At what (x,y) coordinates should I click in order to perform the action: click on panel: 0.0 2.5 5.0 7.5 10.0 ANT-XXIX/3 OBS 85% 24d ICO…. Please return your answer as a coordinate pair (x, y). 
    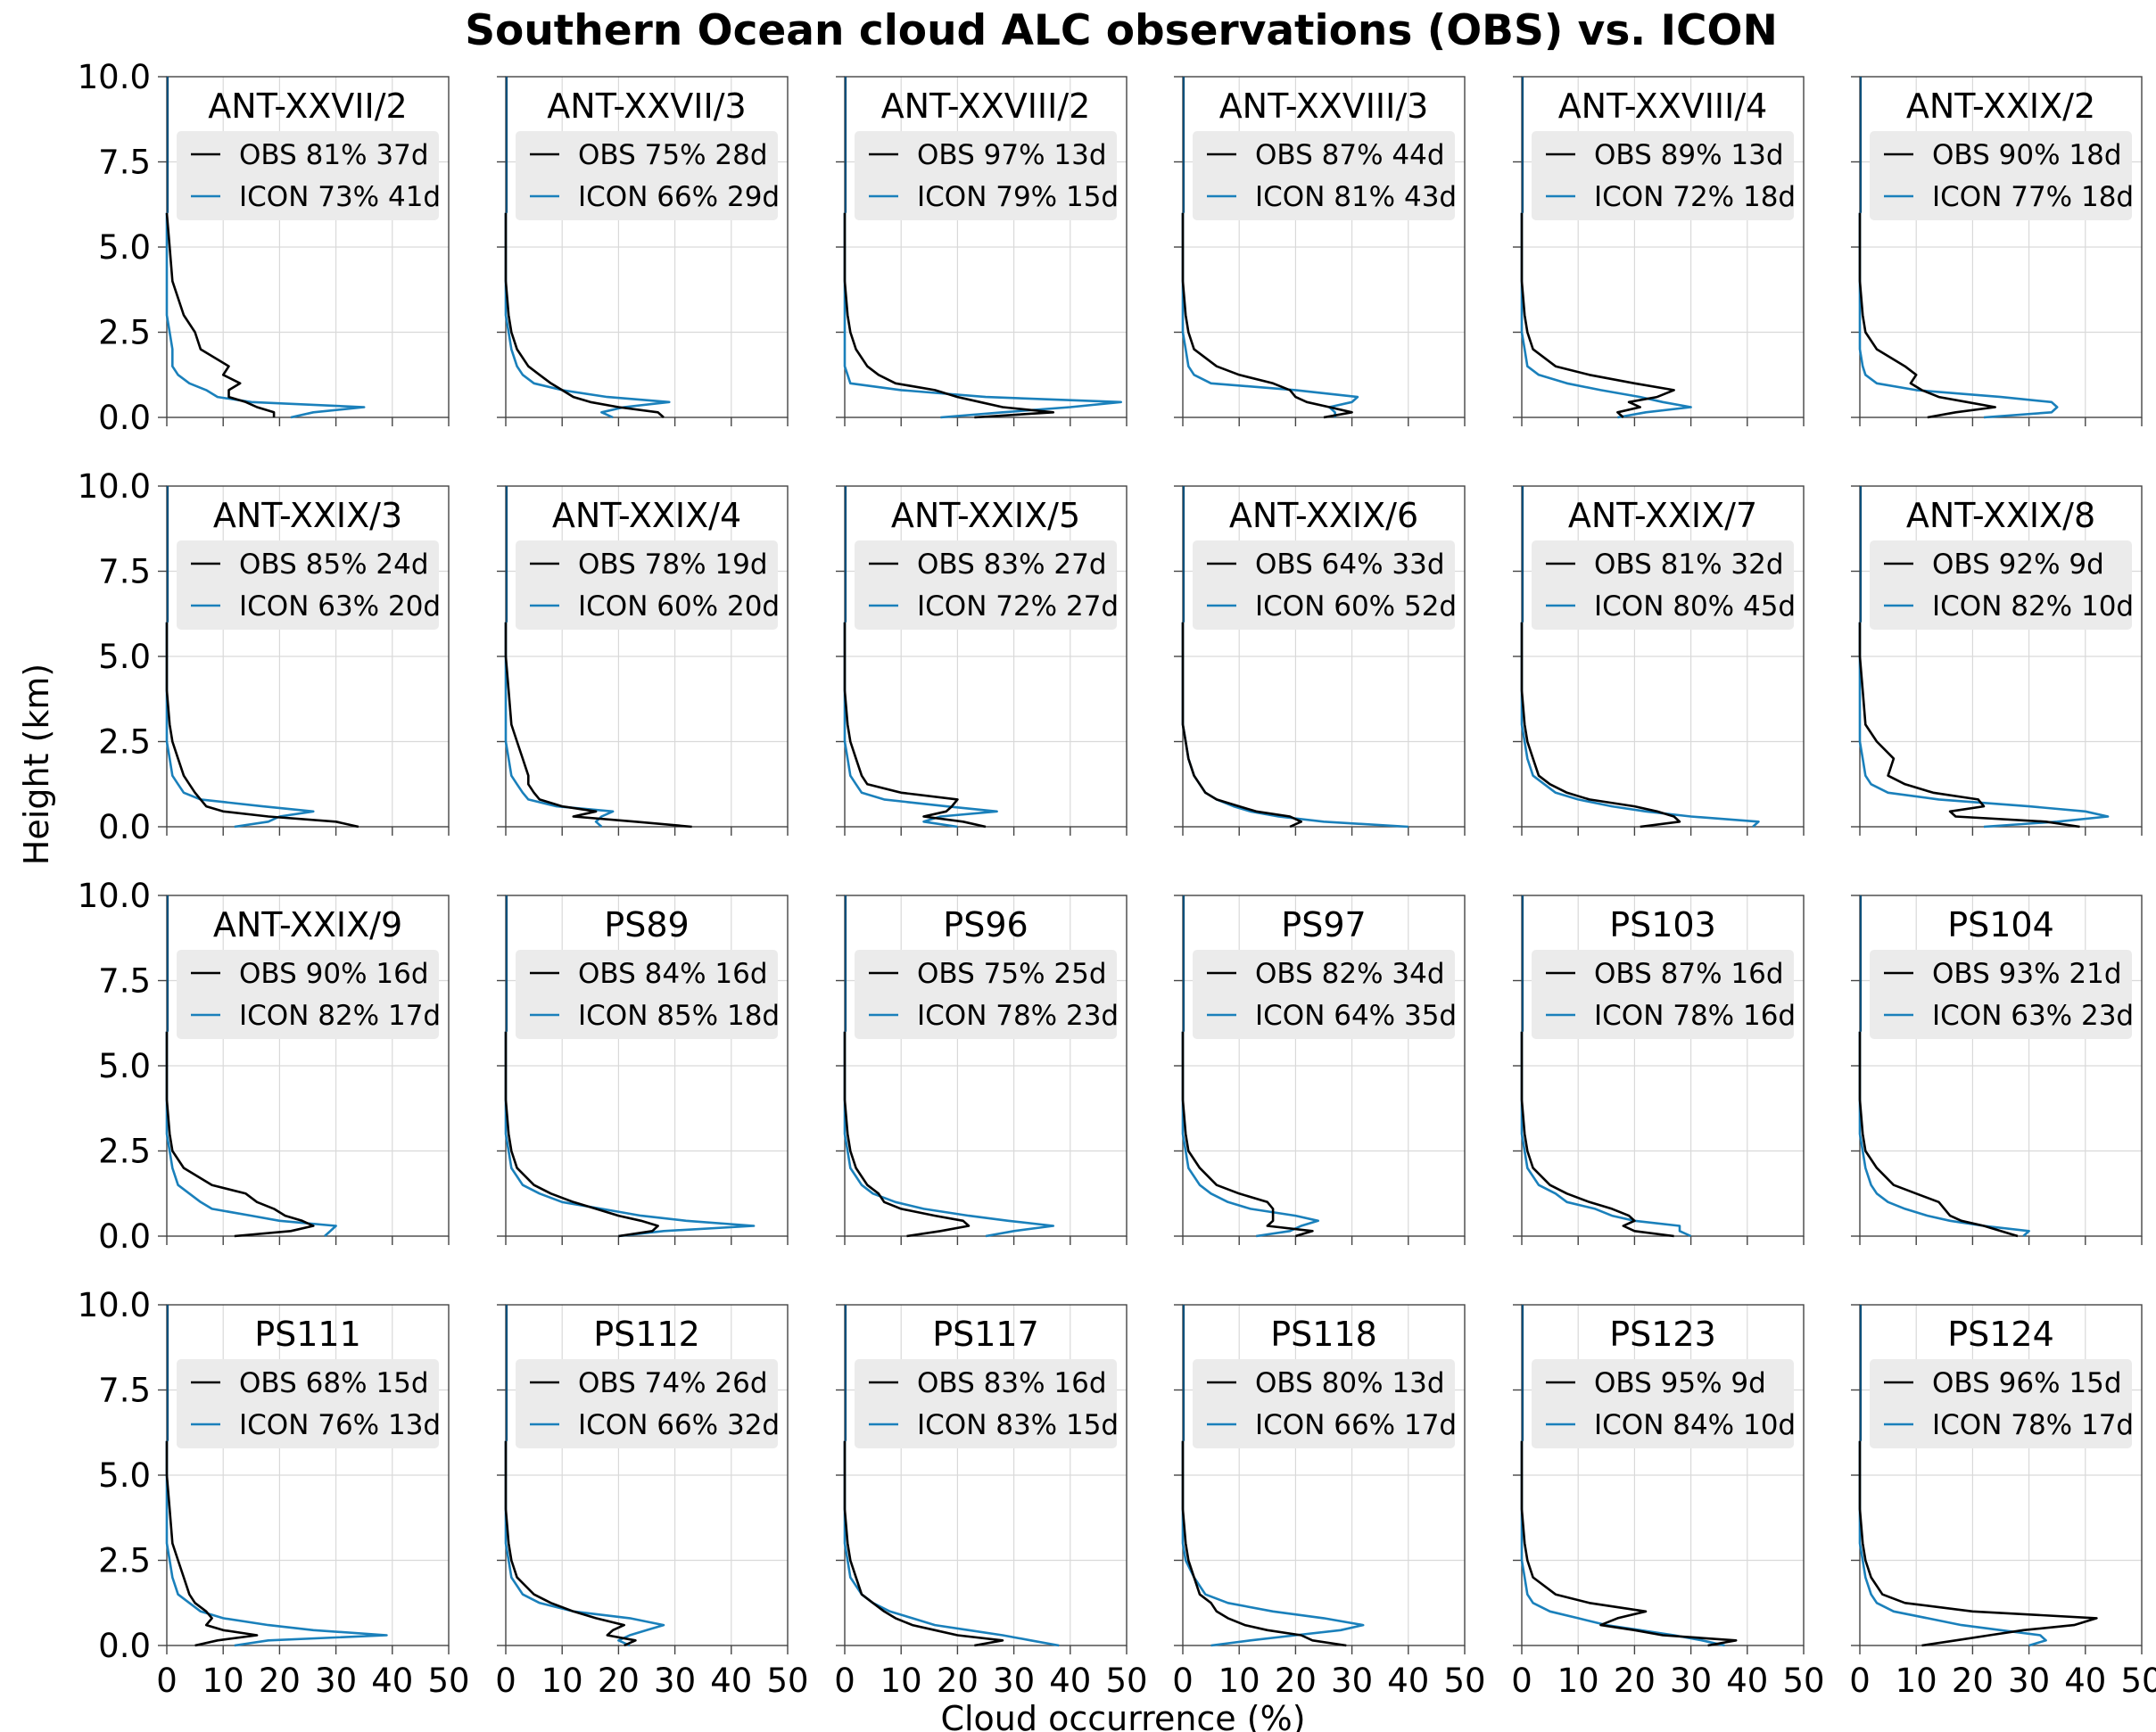
    Looking at the image, I should click on (264, 656).